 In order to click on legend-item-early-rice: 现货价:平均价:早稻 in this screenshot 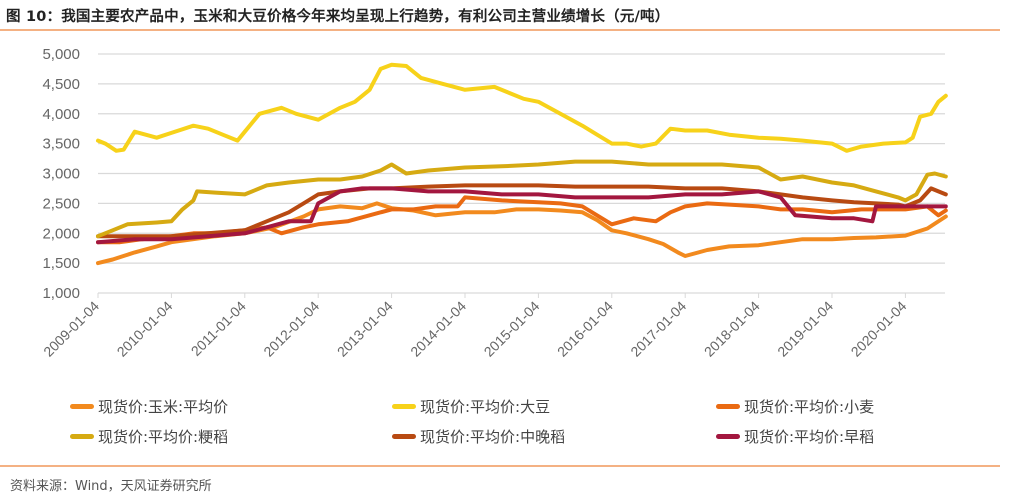, I will do `click(795, 436)`.